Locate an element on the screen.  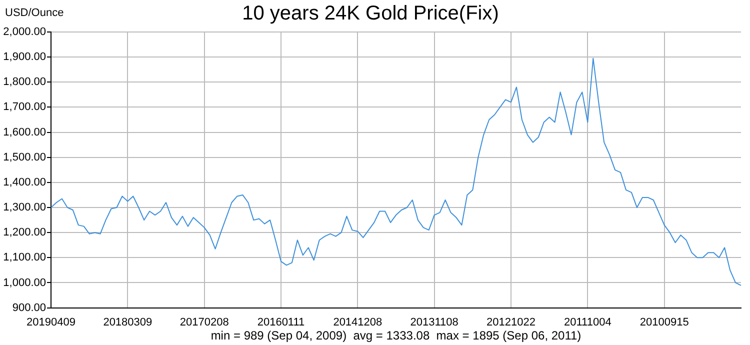
x-tick-label: 20180309 is located at coordinates (127, 322).